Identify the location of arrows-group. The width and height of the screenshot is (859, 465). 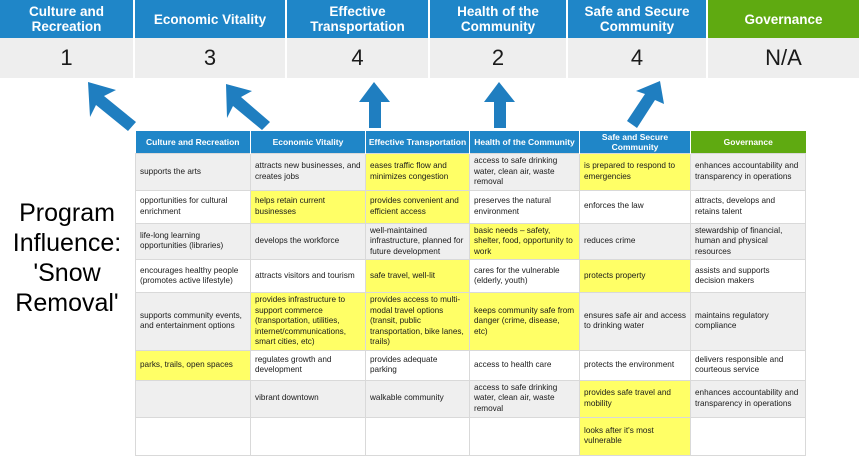
(376, 106).